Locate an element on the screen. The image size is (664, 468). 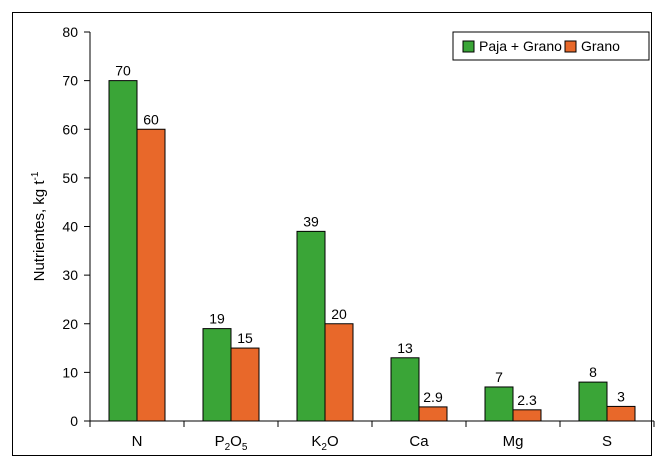
y-axis-label: Nutrientes, kg t-1 is located at coordinates (39, 226).